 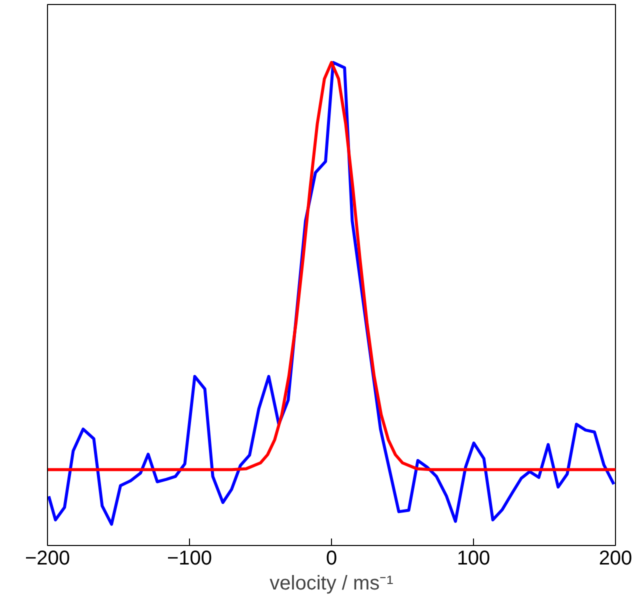 What do you see at coordinates (615, 559) in the screenshot?
I see `x-tick-label: 200` at bounding box center [615, 559].